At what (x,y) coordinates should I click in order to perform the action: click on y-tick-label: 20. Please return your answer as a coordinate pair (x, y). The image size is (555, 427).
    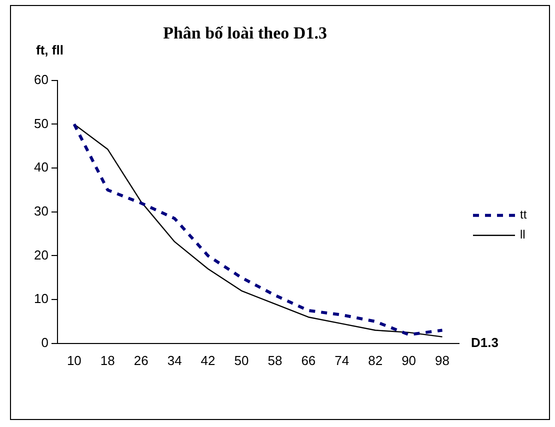
    Looking at the image, I should click on (41, 254).